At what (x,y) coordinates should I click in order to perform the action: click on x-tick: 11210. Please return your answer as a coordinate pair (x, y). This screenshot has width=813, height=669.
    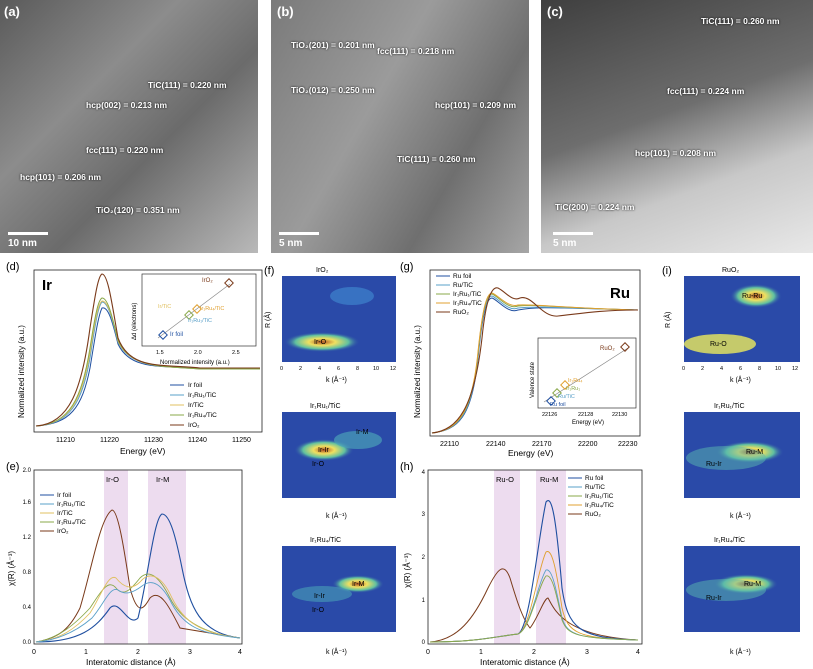
    Looking at the image, I should click on (65, 440).